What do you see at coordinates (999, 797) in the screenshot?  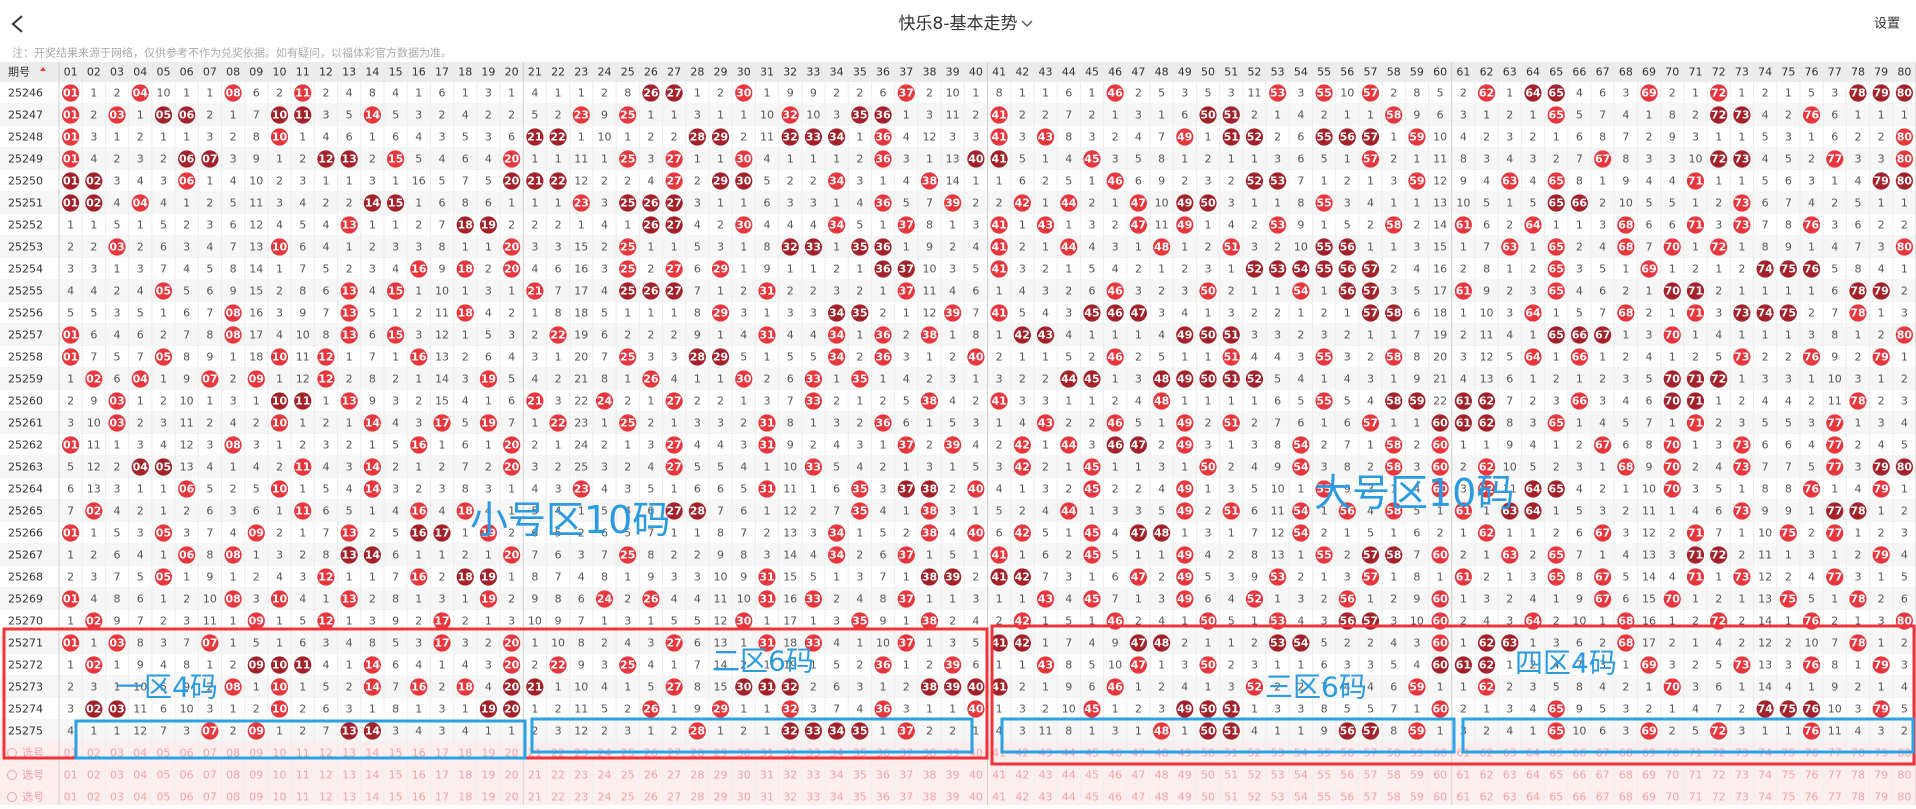 I see `select-number: 41` at bounding box center [999, 797].